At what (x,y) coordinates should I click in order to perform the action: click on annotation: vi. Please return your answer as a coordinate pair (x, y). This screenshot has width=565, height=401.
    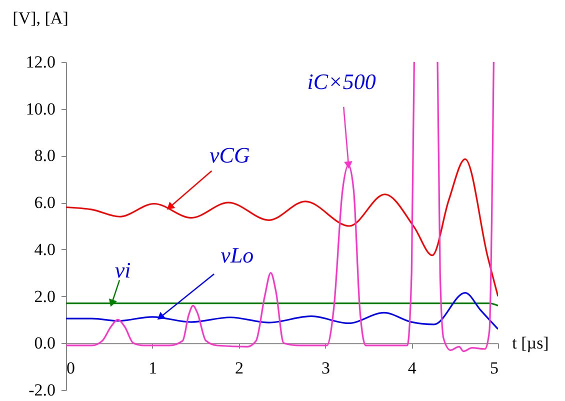
    Looking at the image, I should click on (122, 269).